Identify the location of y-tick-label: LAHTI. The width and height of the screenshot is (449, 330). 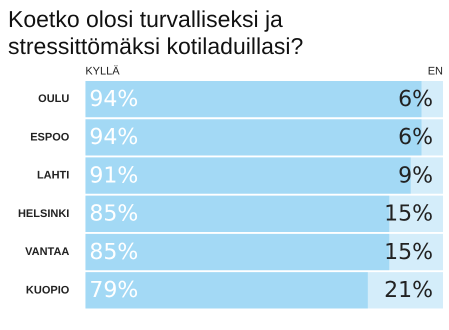
(53, 176).